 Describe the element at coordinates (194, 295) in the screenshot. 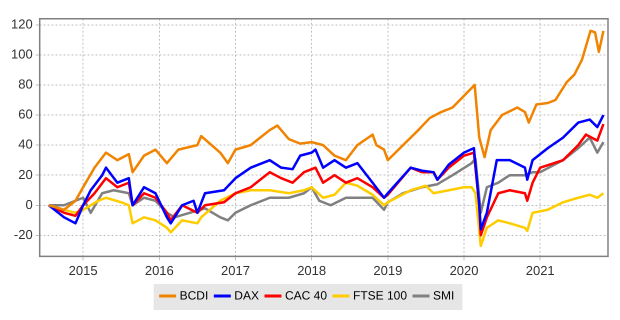

I see `legend-label: BCDI` at that location.